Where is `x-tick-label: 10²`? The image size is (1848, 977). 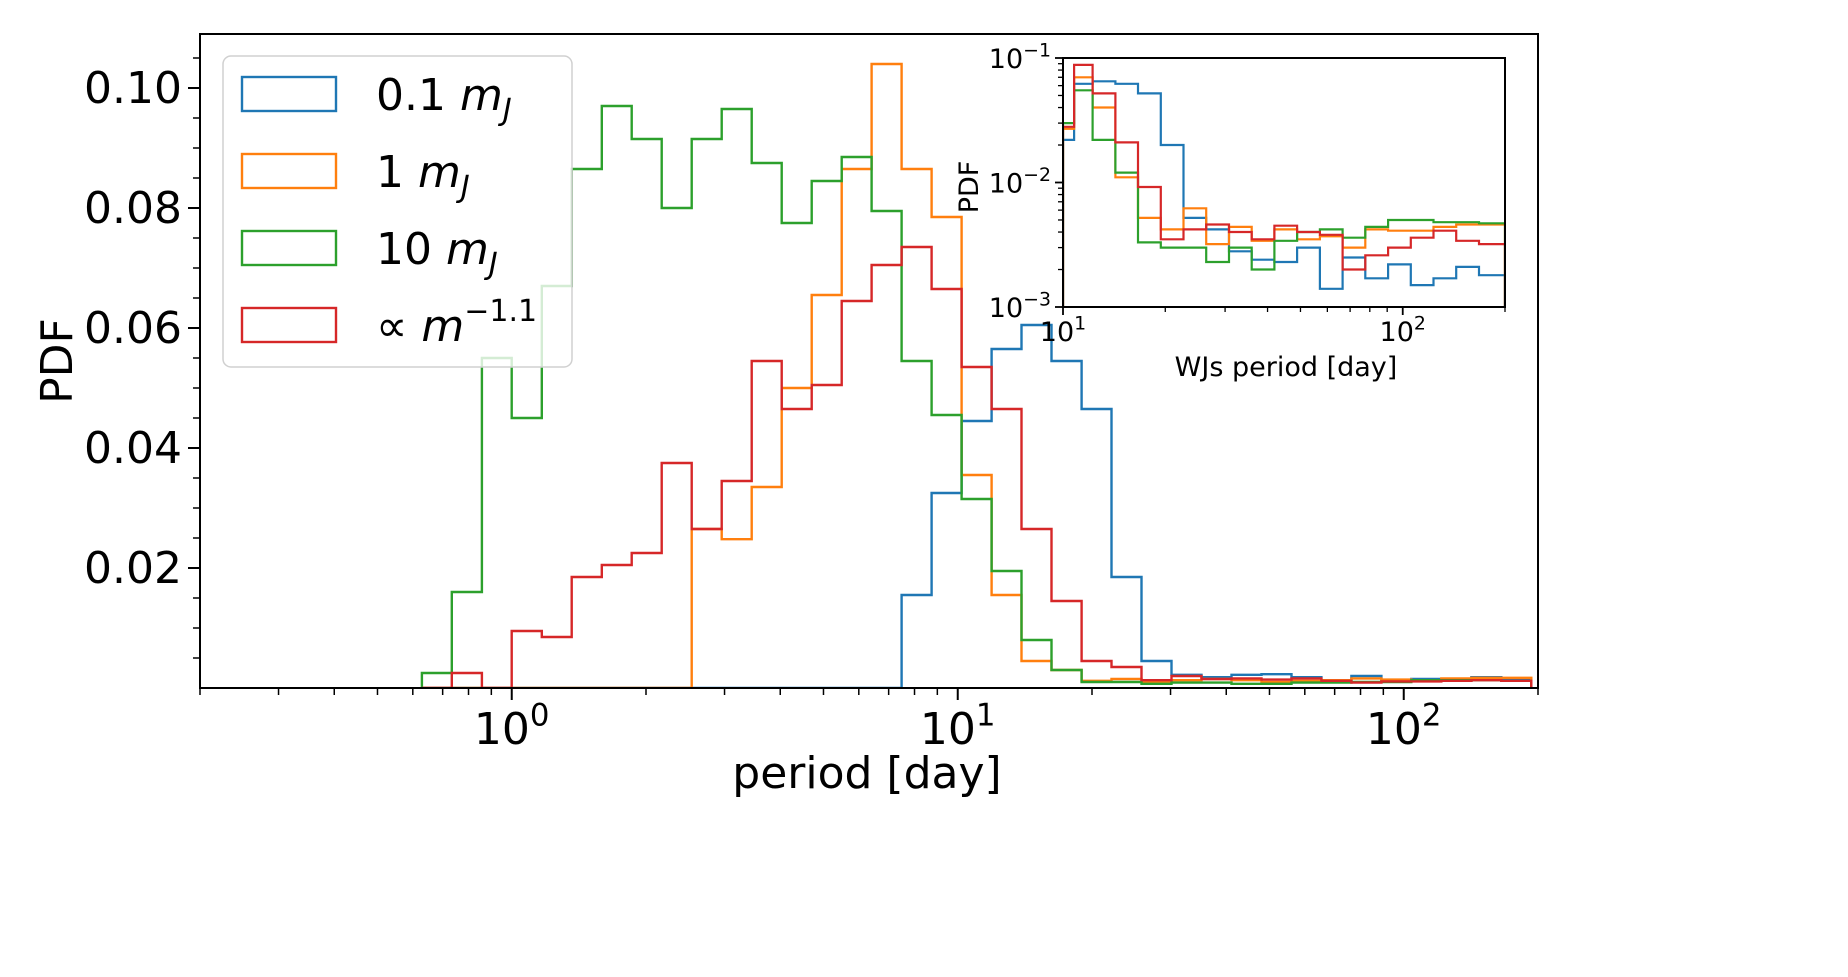
x-tick-label: 10² is located at coordinates (1404, 726).